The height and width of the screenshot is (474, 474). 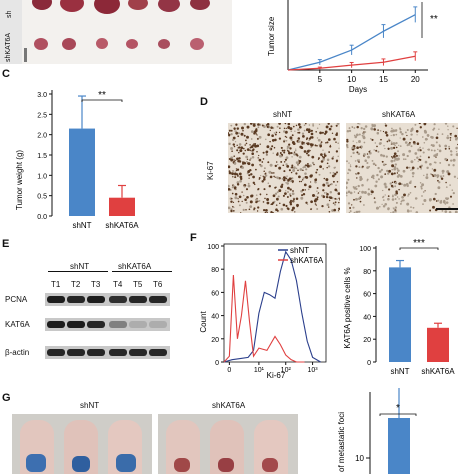 What do you see at coordinates (359, 458) in the screenshot?
I see `panel-g-ytick: 10` at bounding box center [359, 458].